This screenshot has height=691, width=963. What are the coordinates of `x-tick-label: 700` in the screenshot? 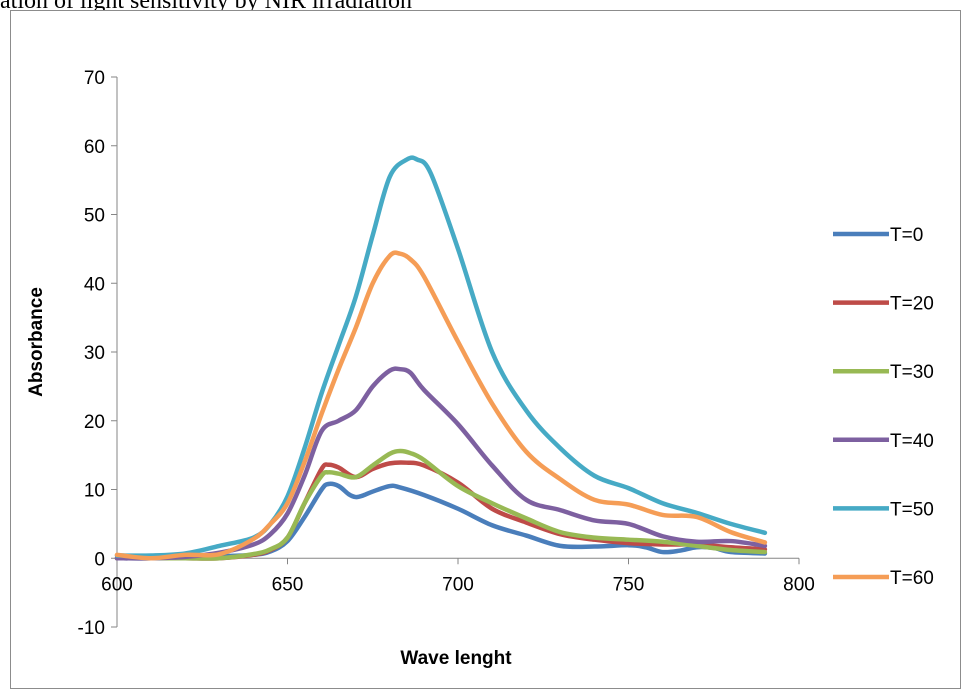 It's located at (458, 584).